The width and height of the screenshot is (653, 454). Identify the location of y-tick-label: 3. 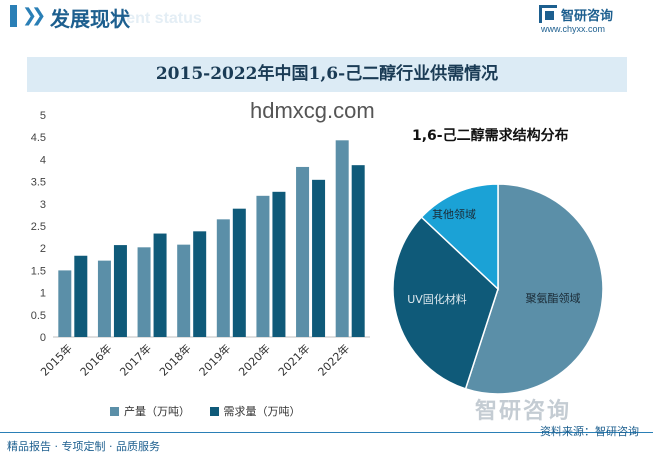
(43, 205).